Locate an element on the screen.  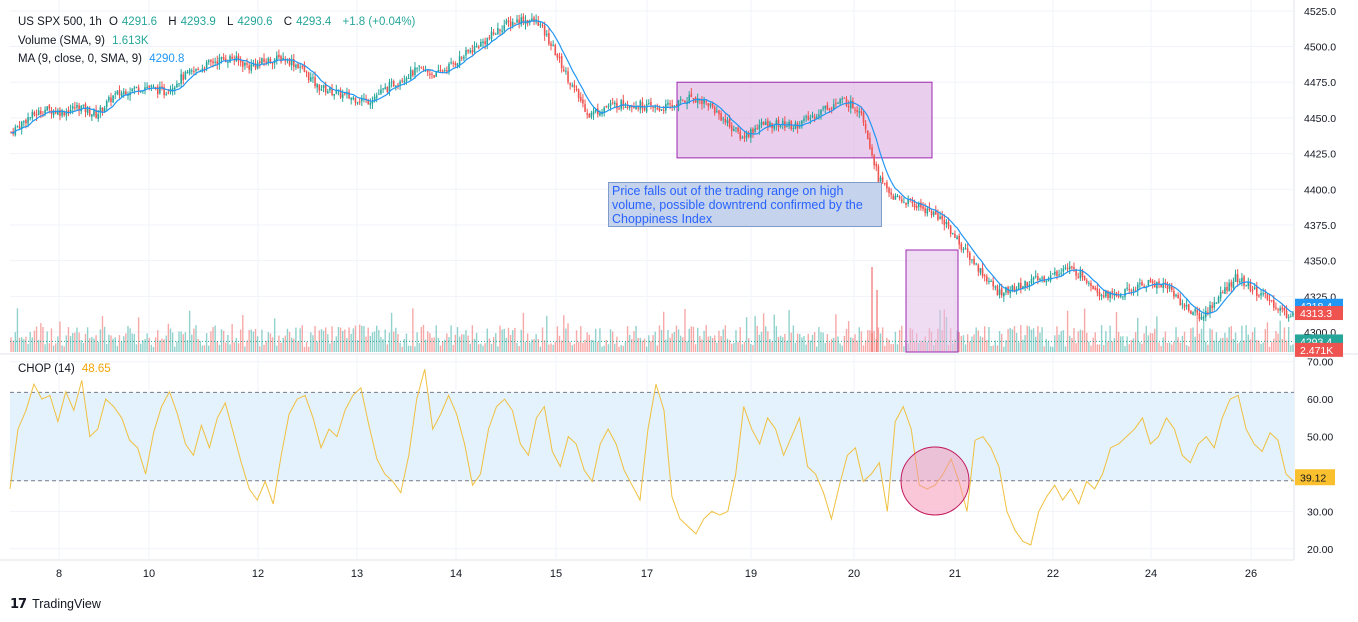
price-tick-label: 4350.0 is located at coordinates (1320, 262).